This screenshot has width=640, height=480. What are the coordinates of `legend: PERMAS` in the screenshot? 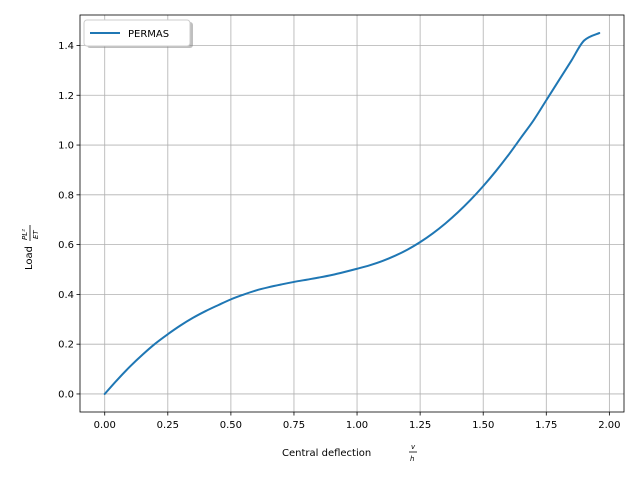 It's located at (138, 33).